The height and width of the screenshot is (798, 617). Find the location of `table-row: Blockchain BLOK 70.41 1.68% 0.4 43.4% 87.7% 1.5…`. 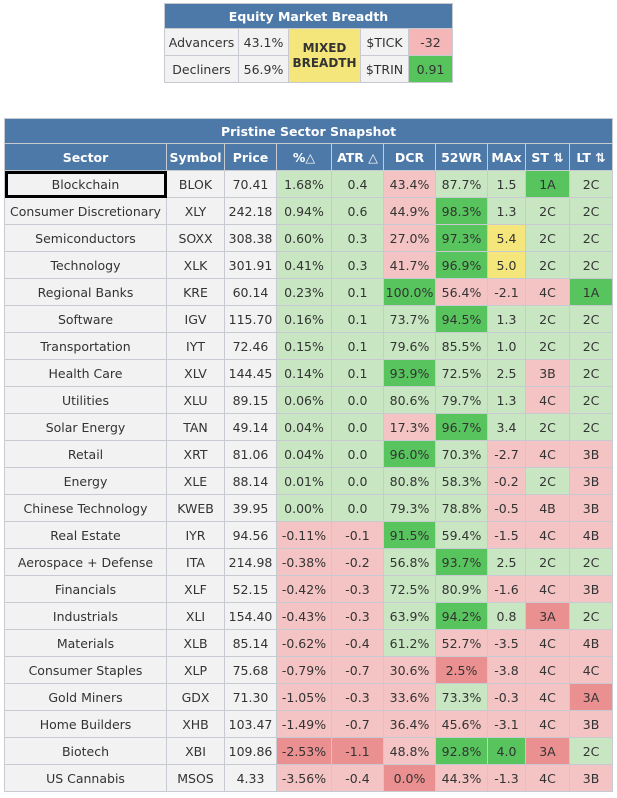

table-row: Blockchain BLOK 70.41 1.68% 0.4 43.4% 87.7% 1.5… is located at coordinates (309, 184).